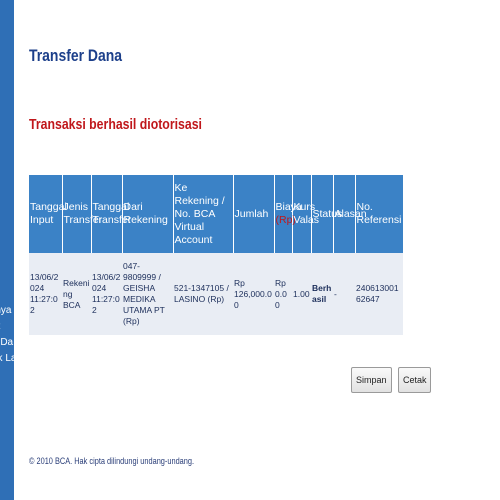 This screenshot has height=500, width=500. What do you see at coordinates (301, 294) in the screenshot?
I see `cell-kurs-valas: 1.00` at bounding box center [301, 294].